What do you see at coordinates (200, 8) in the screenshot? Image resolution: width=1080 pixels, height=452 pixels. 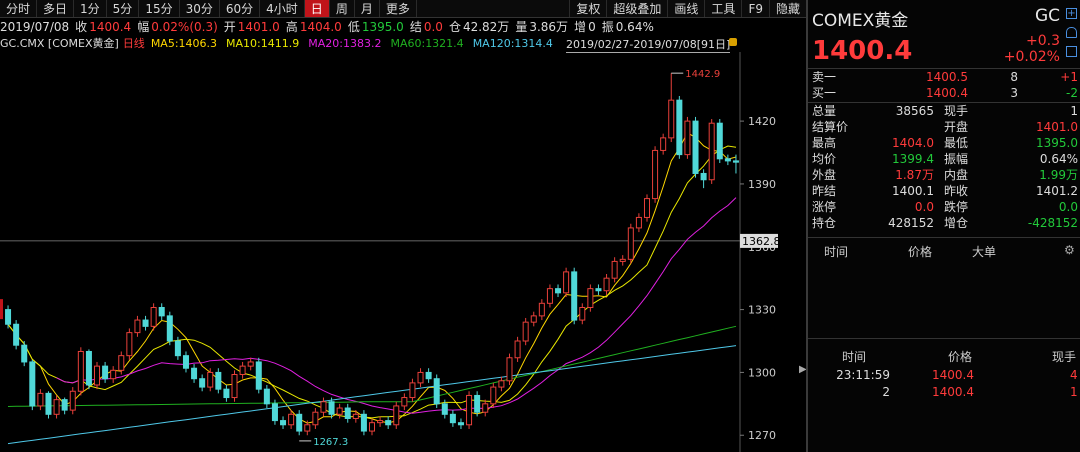 I see `period-tab: 30分` at bounding box center [200, 8].